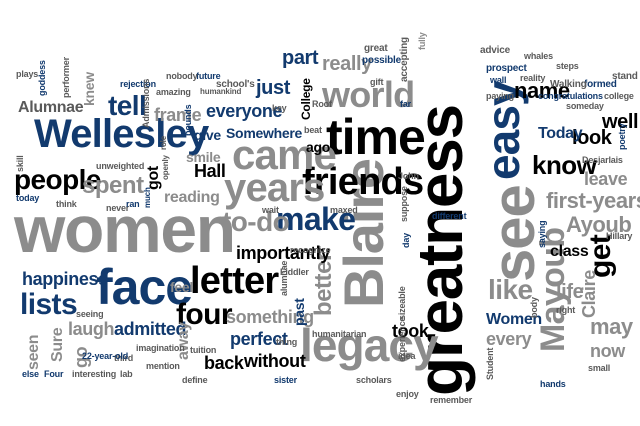 The height and width of the screenshot is (426, 640). What do you see at coordinates (120, 166) in the screenshot?
I see `word-unweighted: unweighted` at bounding box center [120, 166].